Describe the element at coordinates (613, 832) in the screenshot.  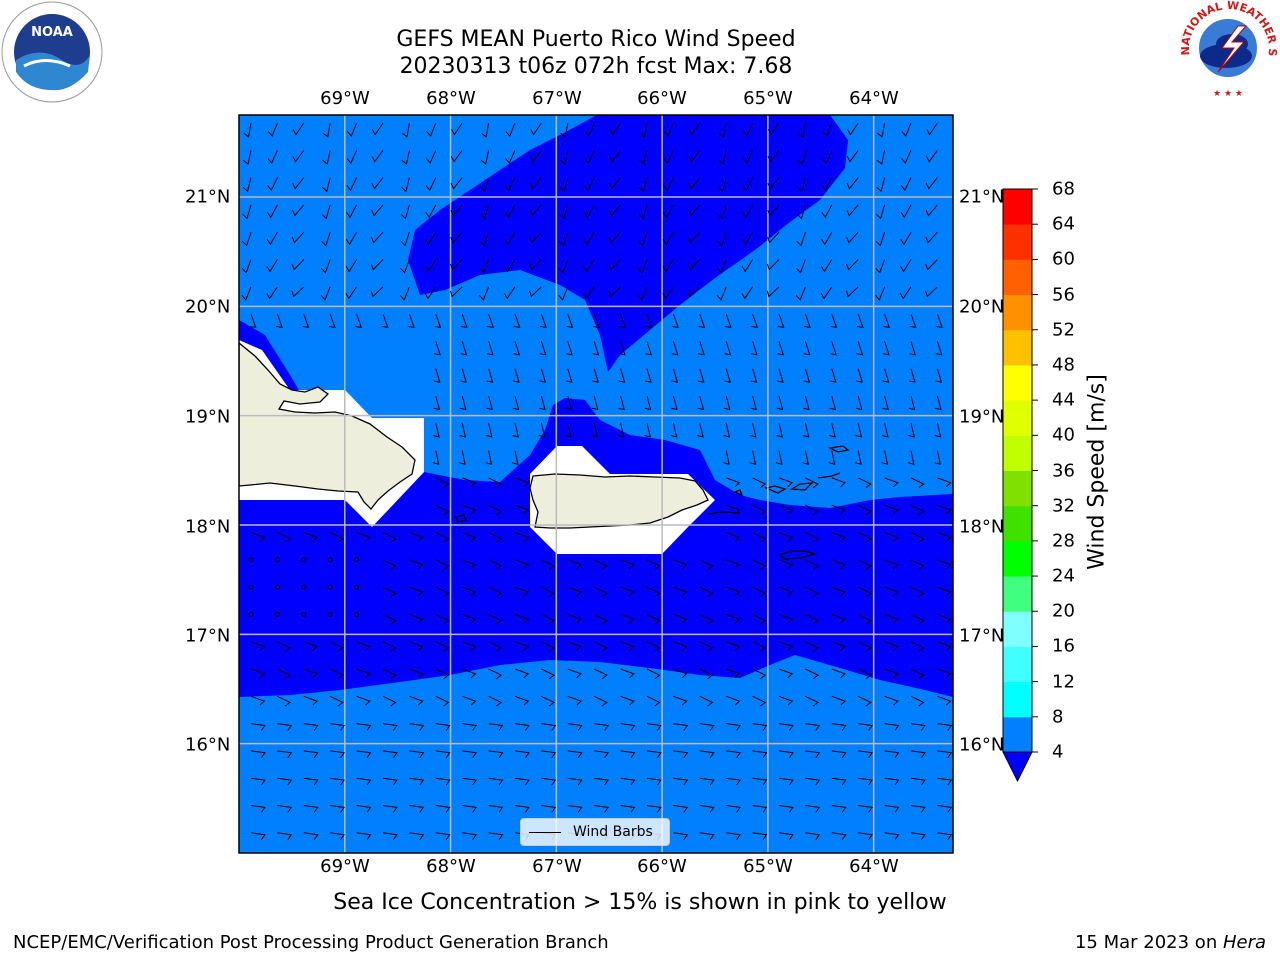
I see `legend-label: Wind Barbs` at that location.